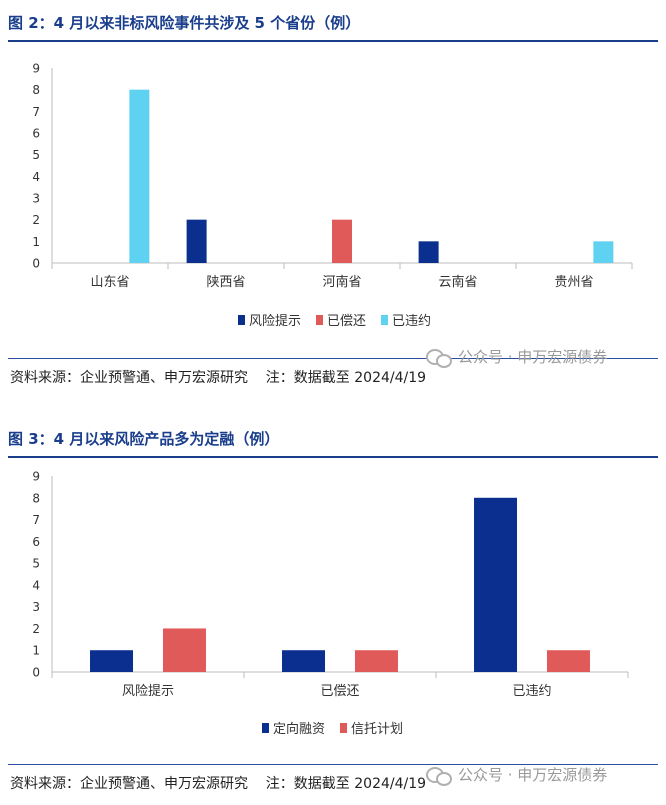 The width and height of the screenshot is (666, 805). I want to click on figure-1-source-rule, so click(333, 358).